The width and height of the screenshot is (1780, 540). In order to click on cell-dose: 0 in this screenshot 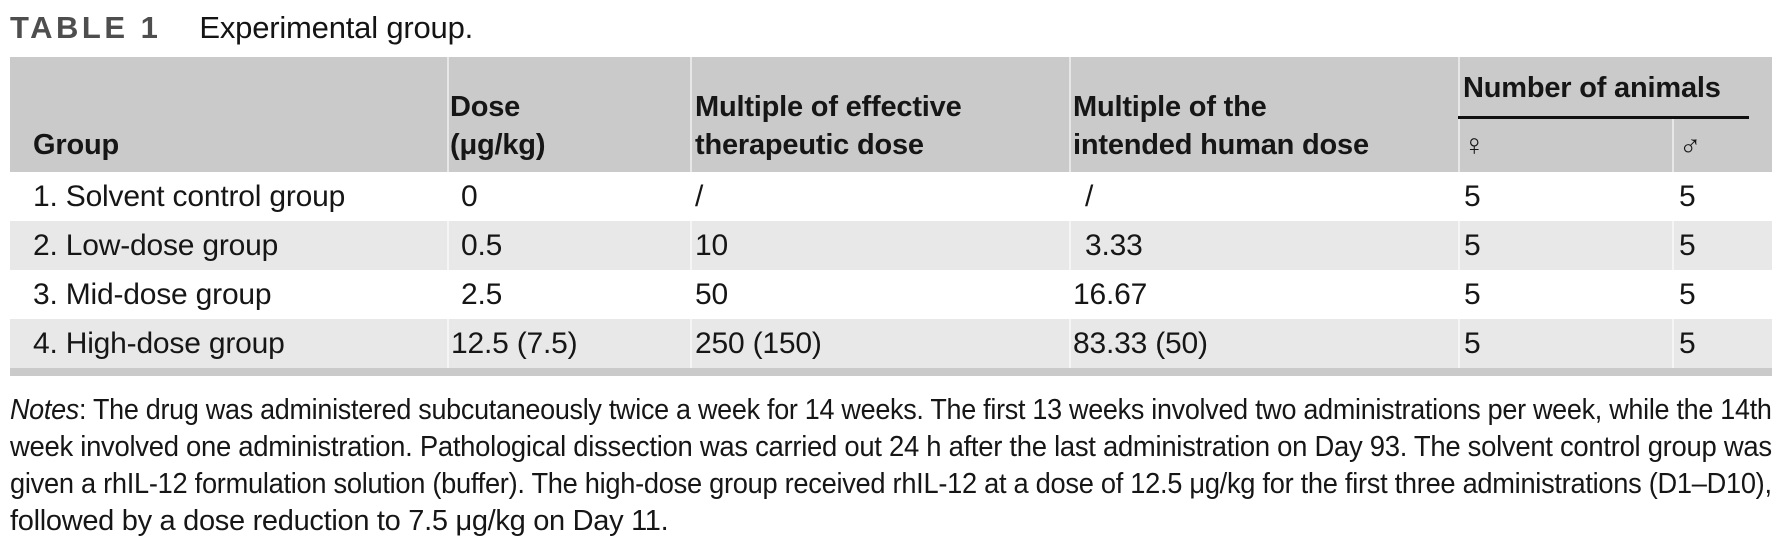, I will do `click(568, 196)`.